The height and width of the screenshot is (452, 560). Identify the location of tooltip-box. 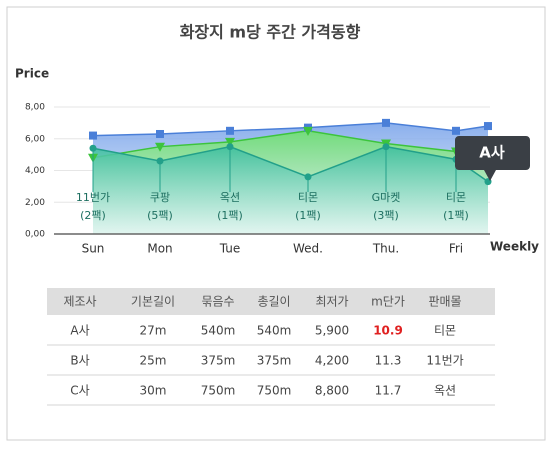
(492, 158).